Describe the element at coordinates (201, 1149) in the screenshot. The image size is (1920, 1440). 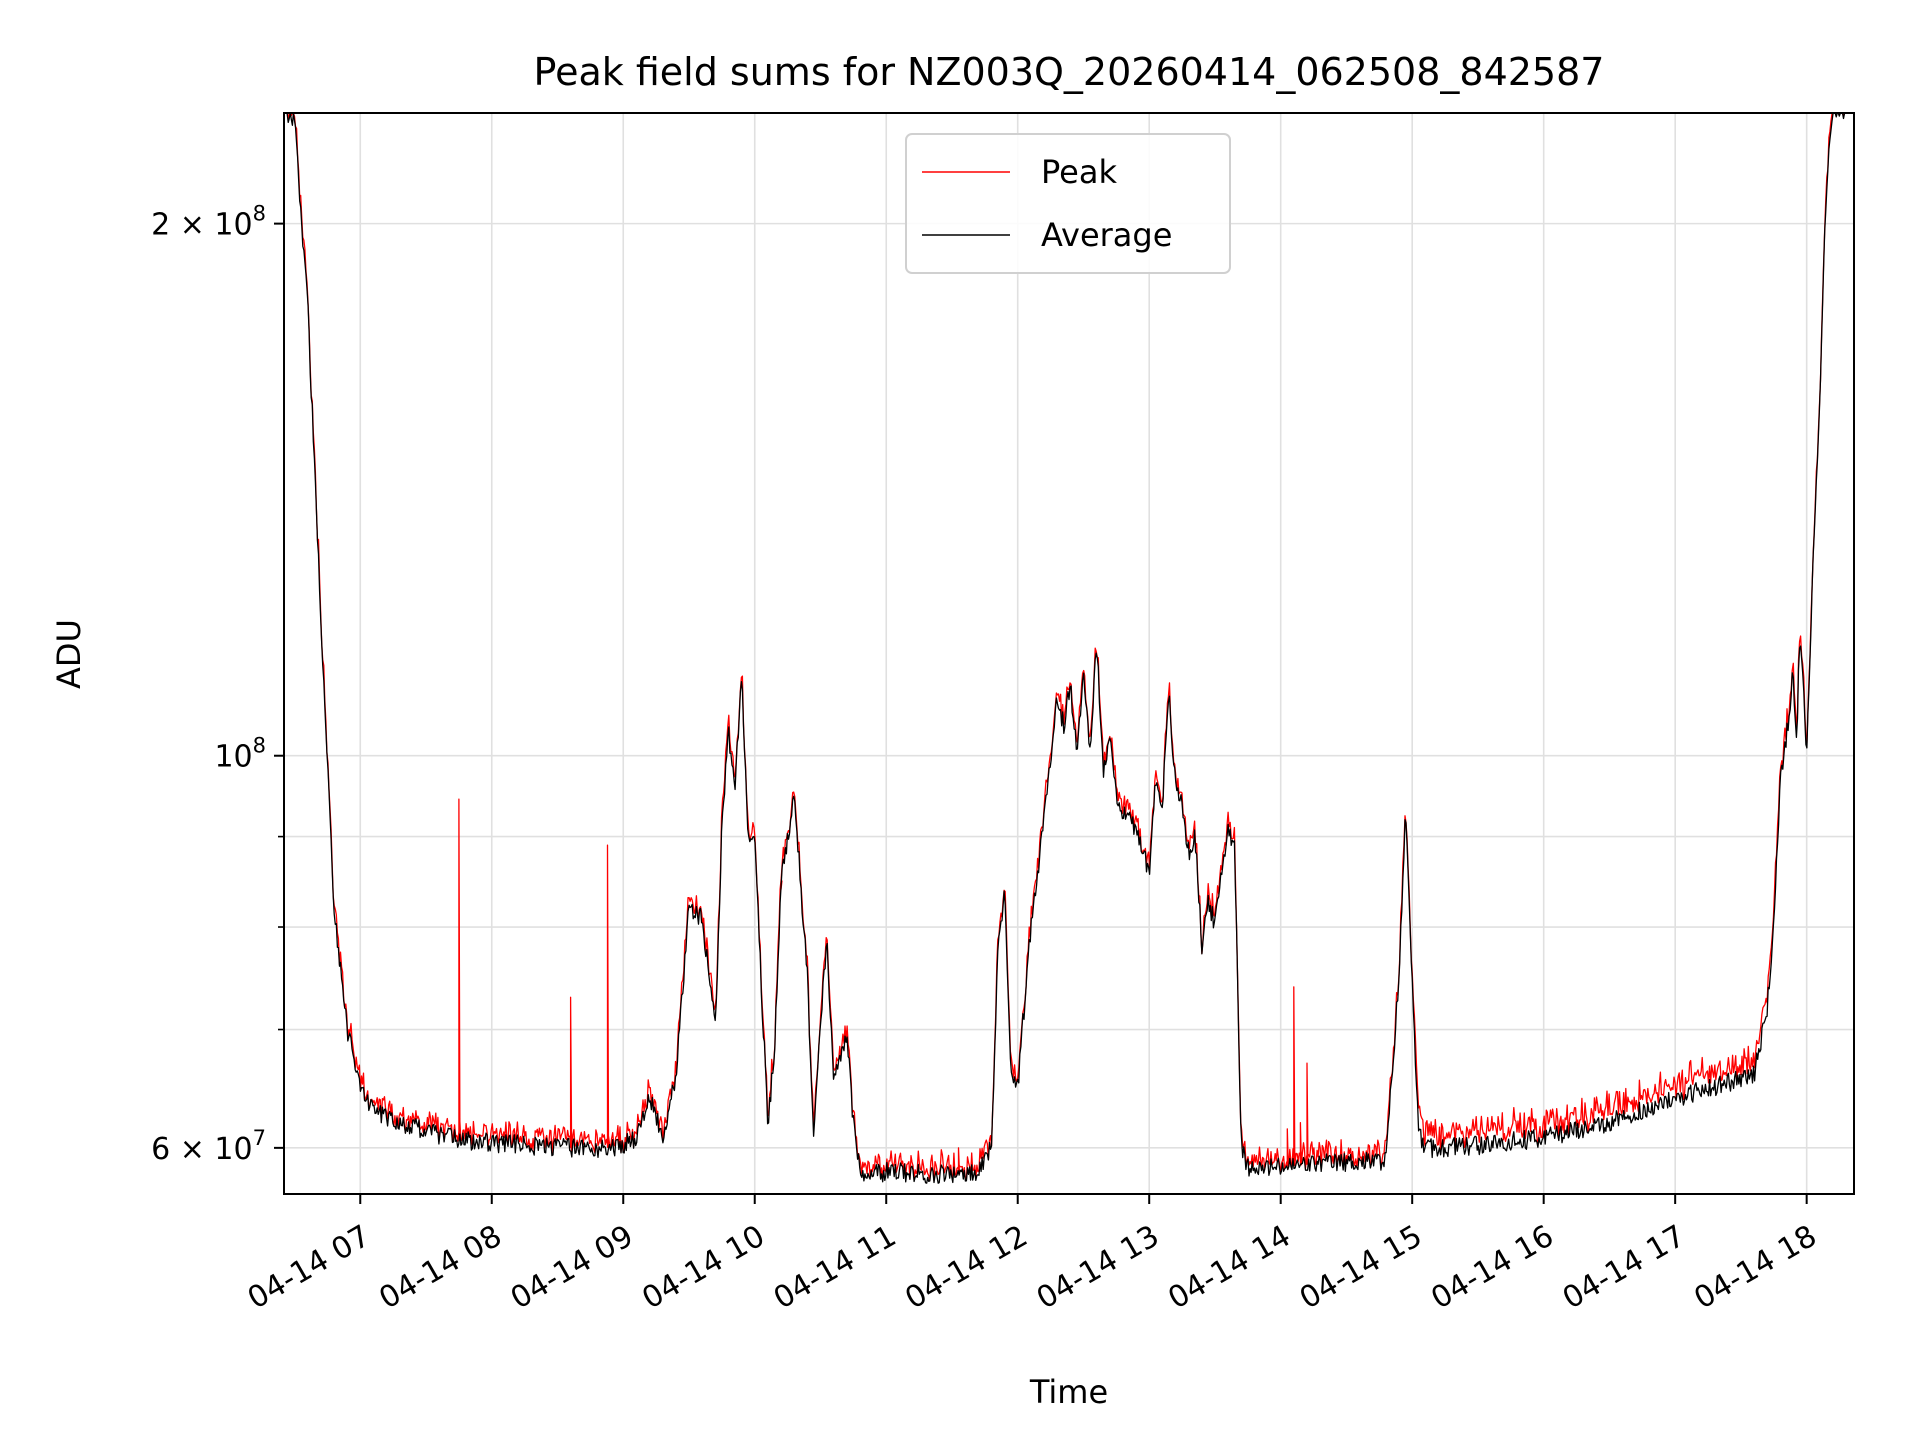
I see `y-tick-label-base: 6 × 10` at that location.